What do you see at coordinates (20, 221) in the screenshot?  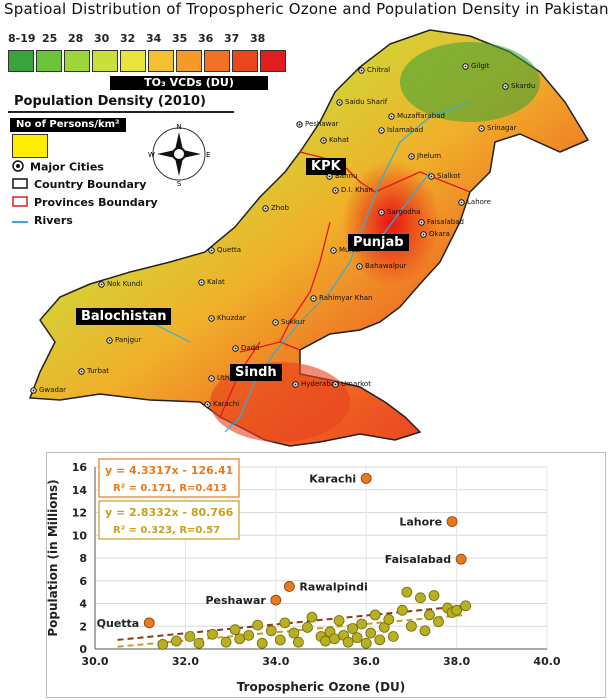 I see `river-swatch` at bounding box center [20, 221].